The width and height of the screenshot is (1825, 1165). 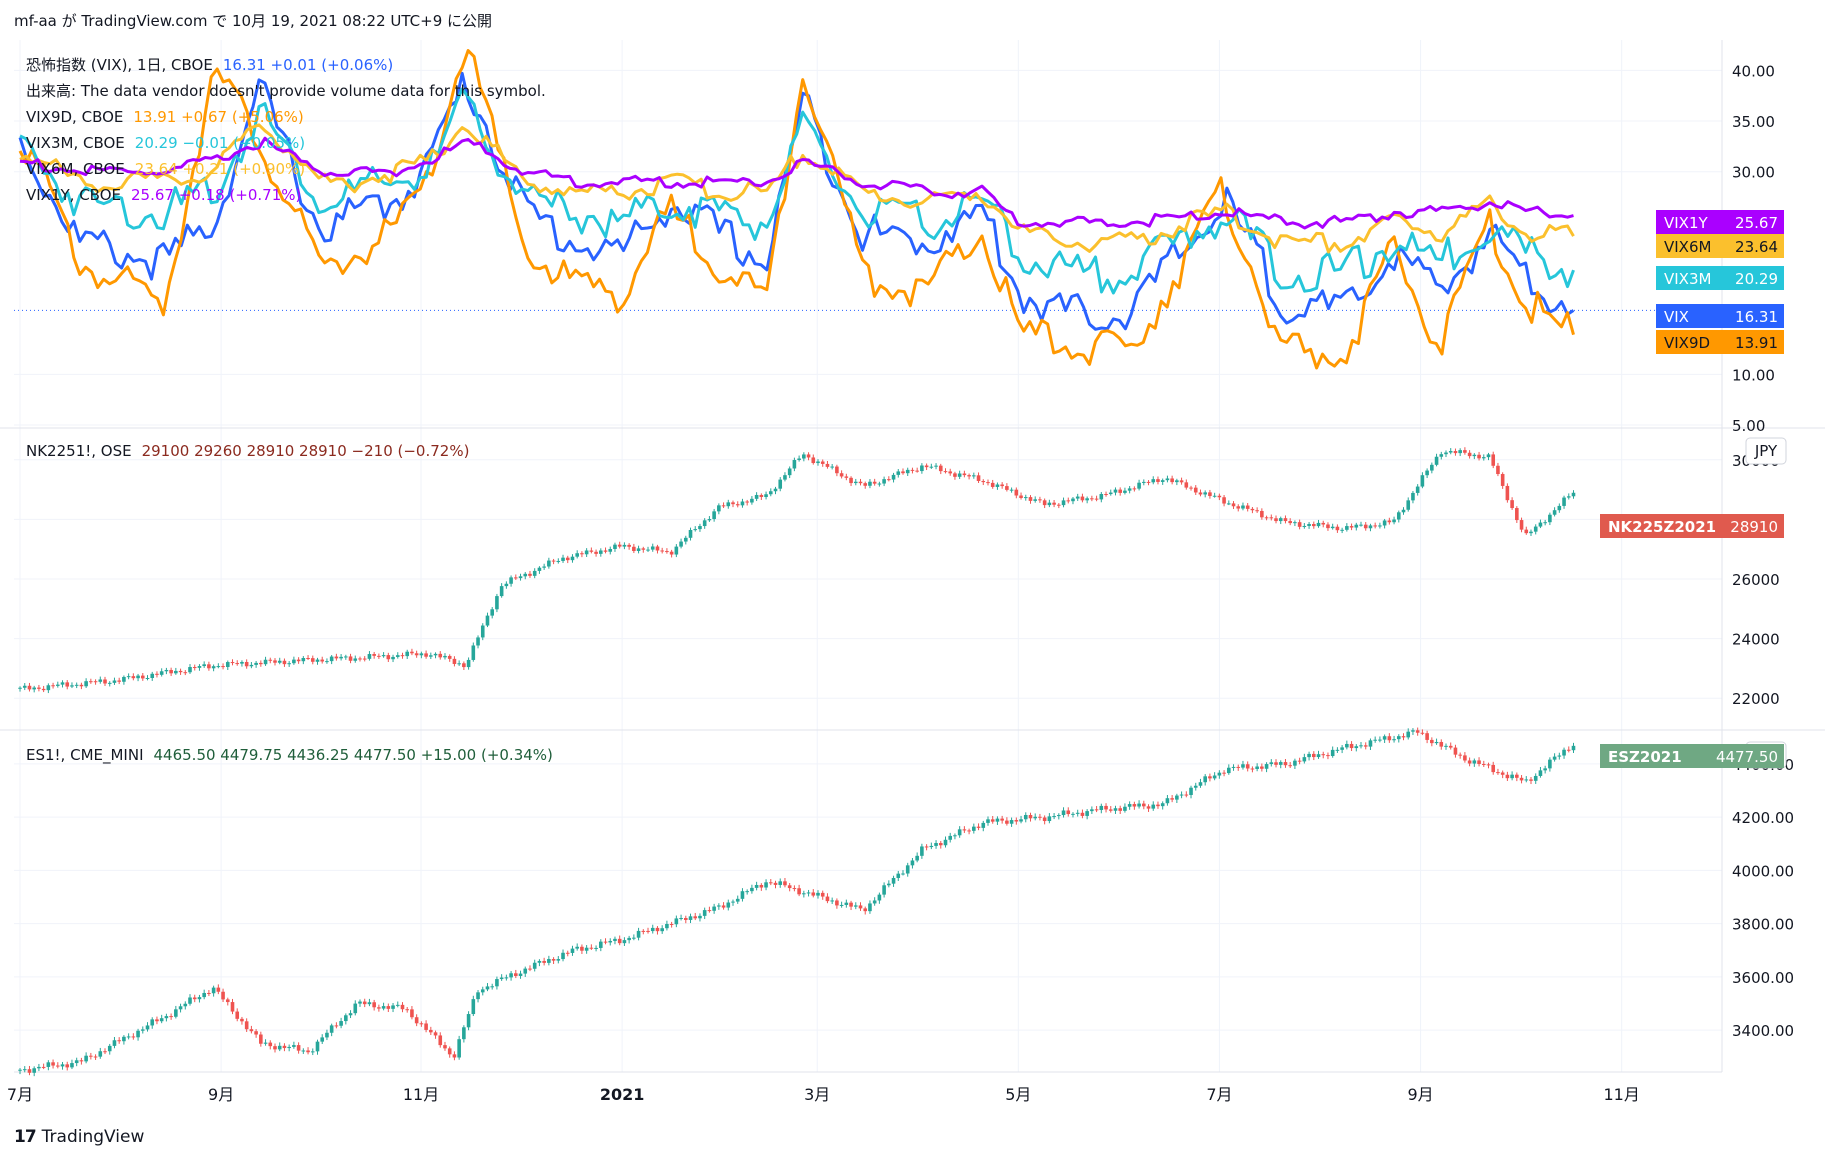 What do you see at coordinates (1621, 1094) in the screenshot?
I see `time-tick-label: 11月` at bounding box center [1621, 1094].